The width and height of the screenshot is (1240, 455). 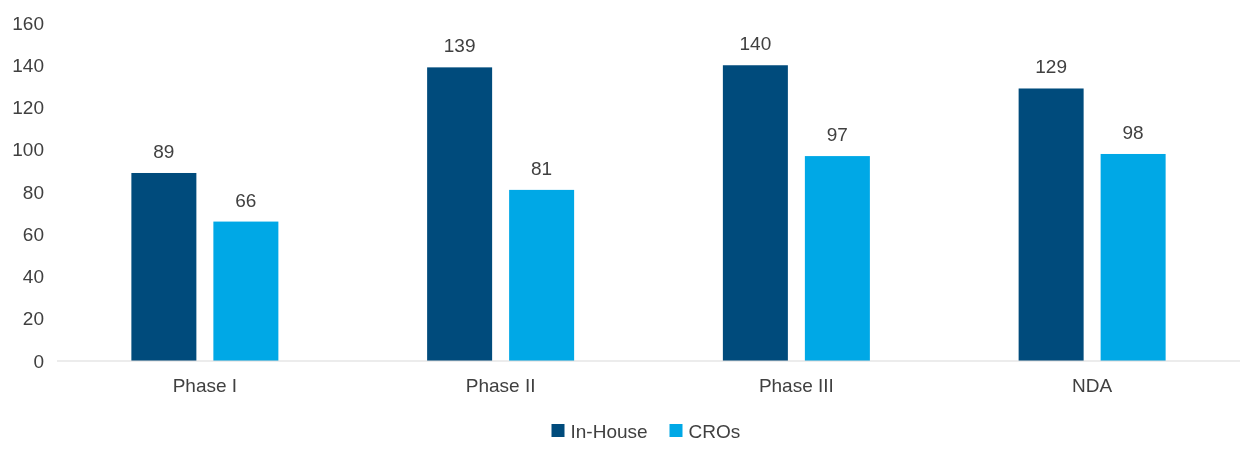 I want to click on legend-label: CROs, so click(x=714, y=431).